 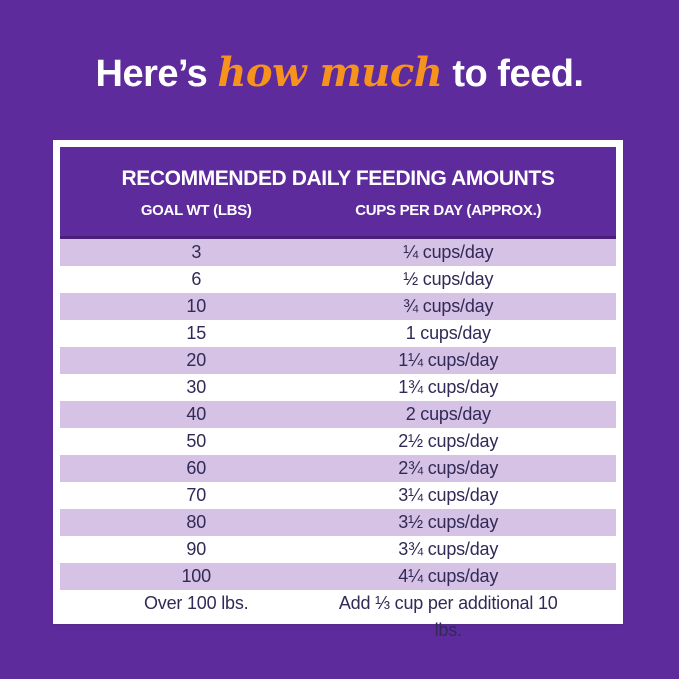 I want to click on table-row: 80 3½ cups/day, so click(x=338, y=522).